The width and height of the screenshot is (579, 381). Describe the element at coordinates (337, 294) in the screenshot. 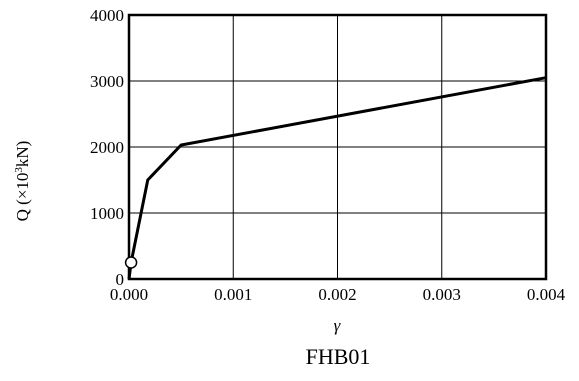

I see `x-tick-label-2: 0.002` at that location.